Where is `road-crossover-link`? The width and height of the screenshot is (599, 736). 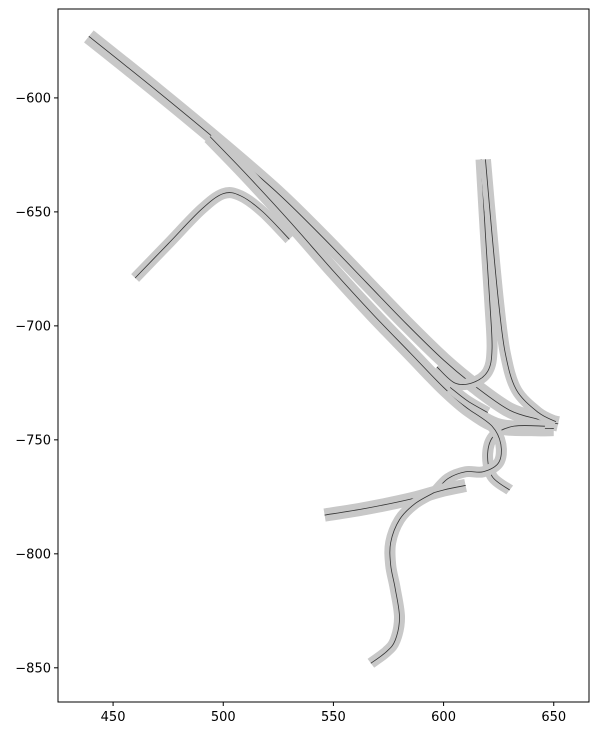
road-crossover-link is located at coordinates (468, 400).